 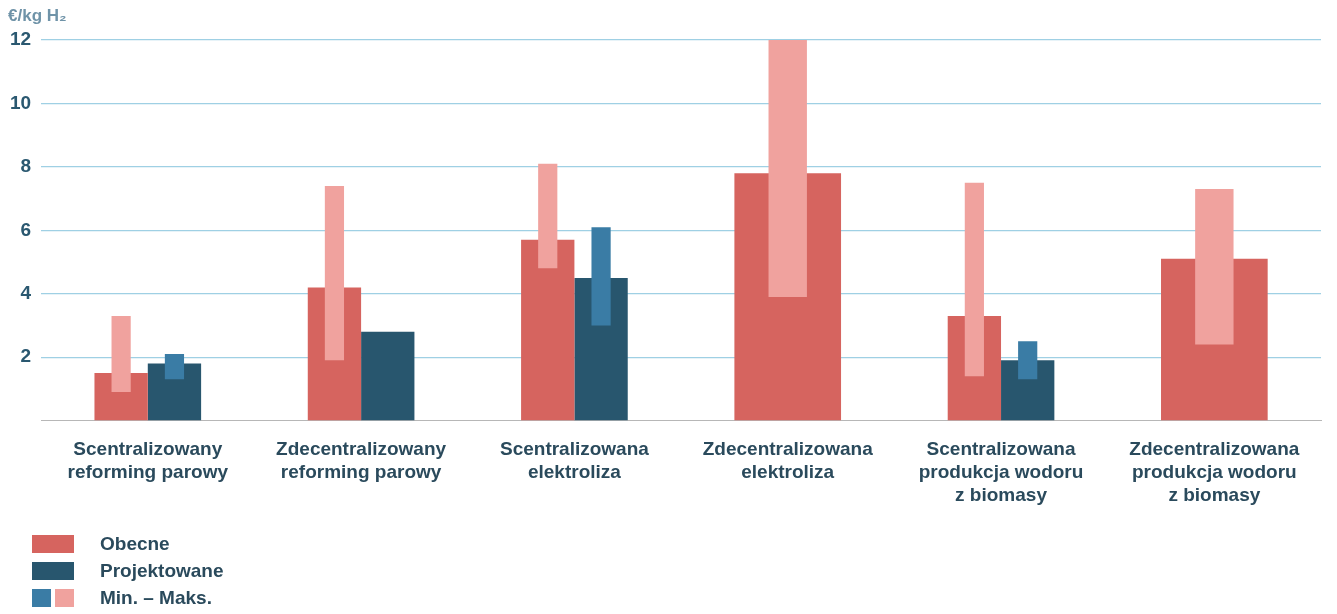 I want to click on y-tick-label: 4, so click(x=26, y=292).